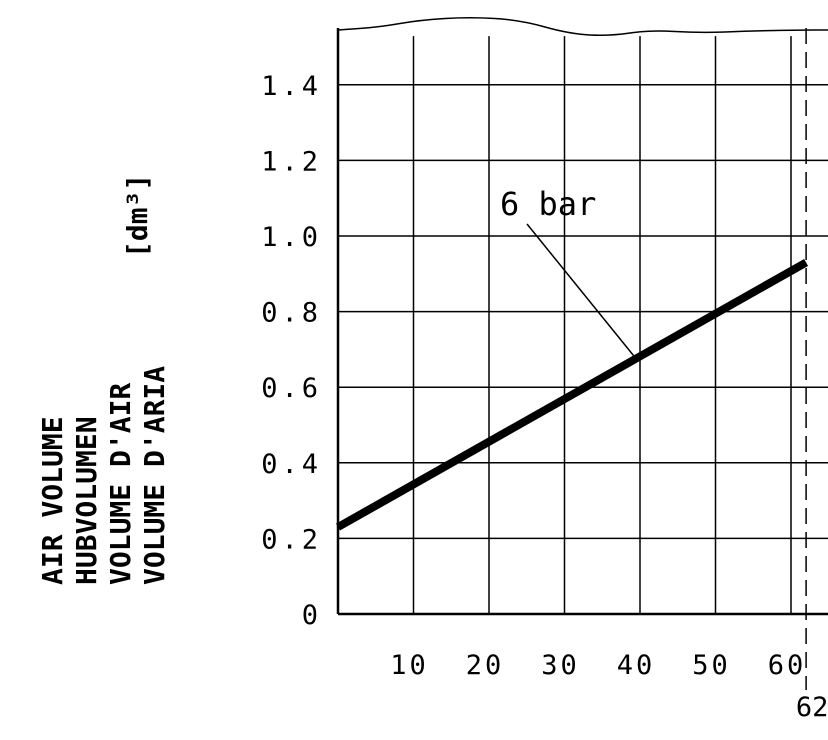 This screenshot has height=740, width=828. What do you see at coordinates (409, 665) in the screenshot?
I see `x-tick-label-10: 10` at bounding box center [409, 665].